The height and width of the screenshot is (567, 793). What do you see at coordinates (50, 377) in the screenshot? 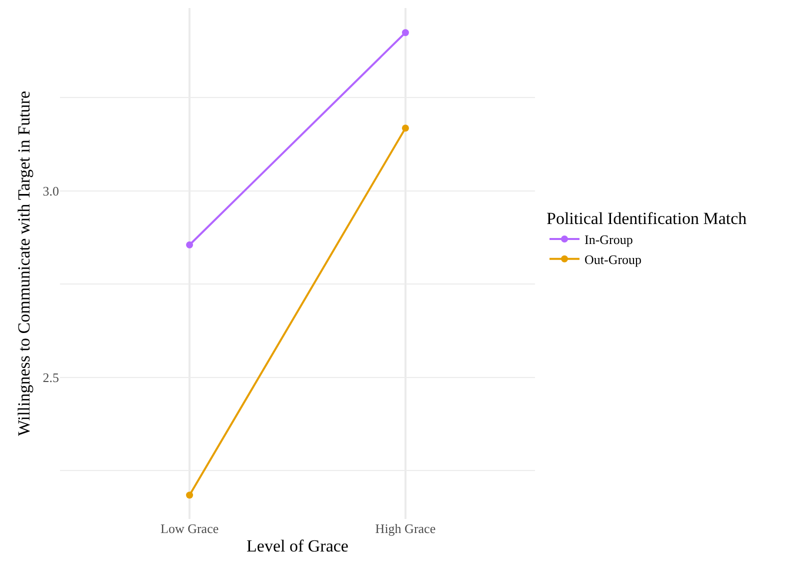
I see `y-tick-label: 2.5` at bounding box center [50, 377].